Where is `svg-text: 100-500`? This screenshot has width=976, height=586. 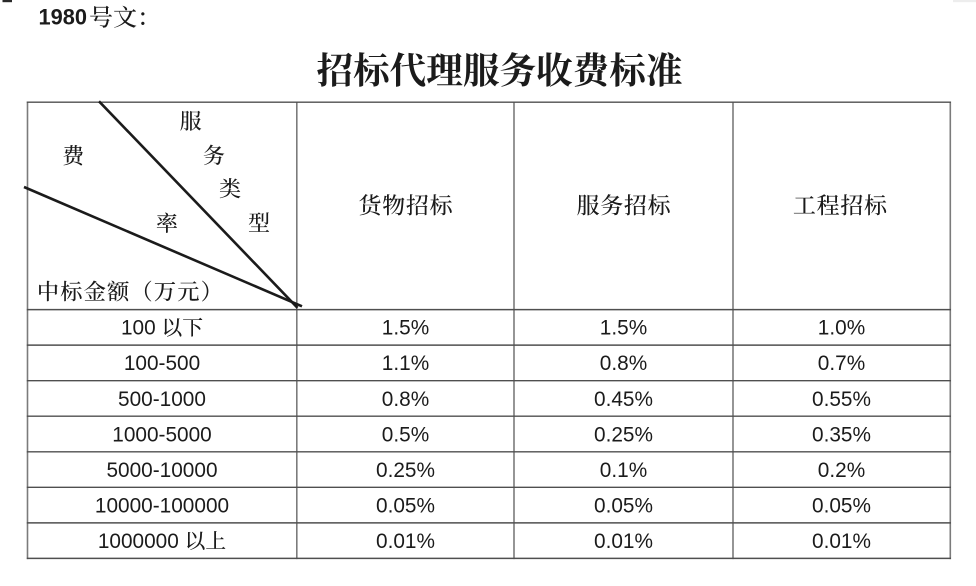
svg-text: 100-500 is located at coordinates (162, 363).